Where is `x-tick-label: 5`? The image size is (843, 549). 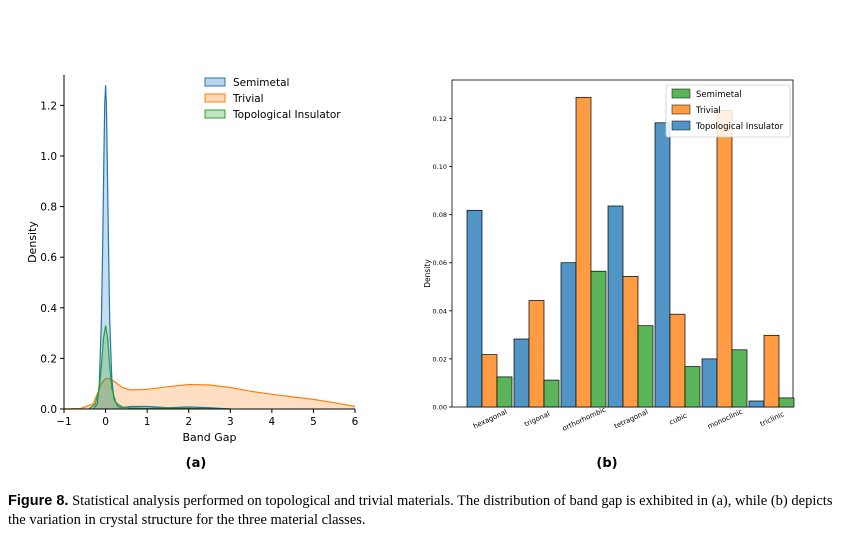 x-tick-label: 5 is located at coordinates (313, 422).